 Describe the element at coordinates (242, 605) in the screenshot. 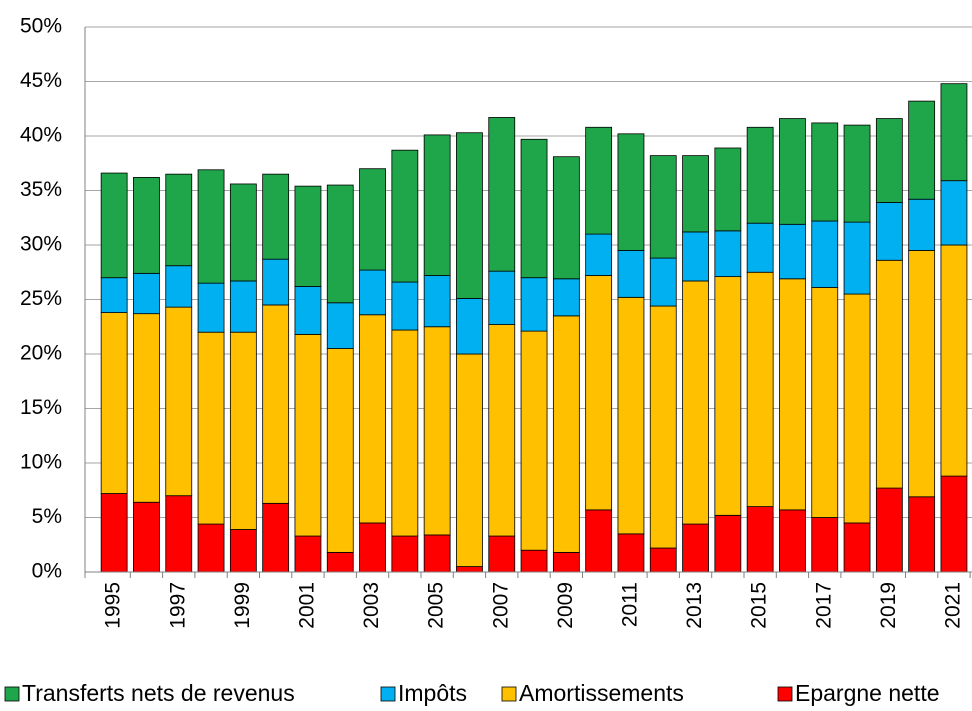

I see `x-tick-label: 1999` at that location.